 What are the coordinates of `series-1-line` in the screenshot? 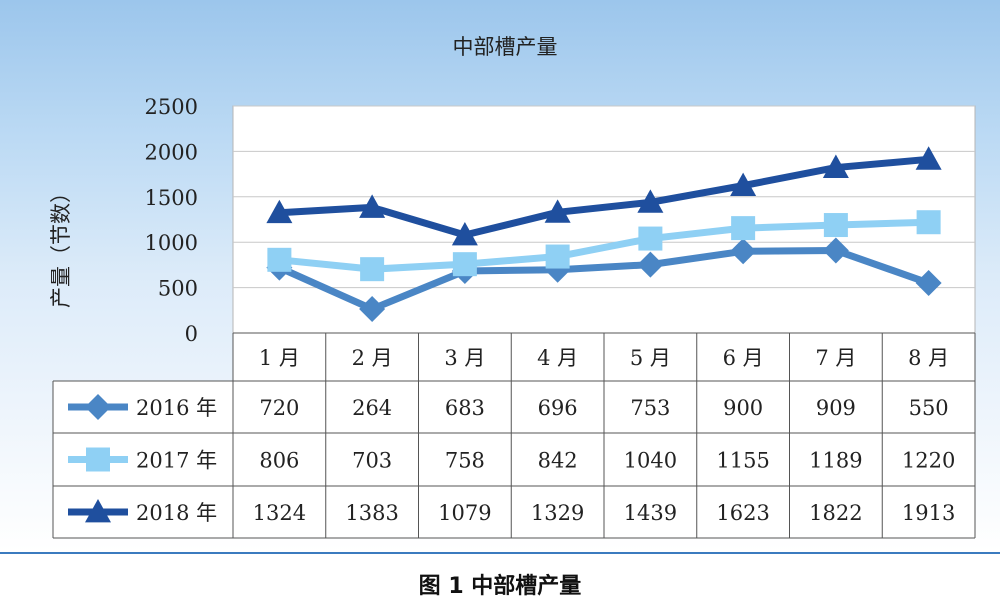 It's located at (603, 279).